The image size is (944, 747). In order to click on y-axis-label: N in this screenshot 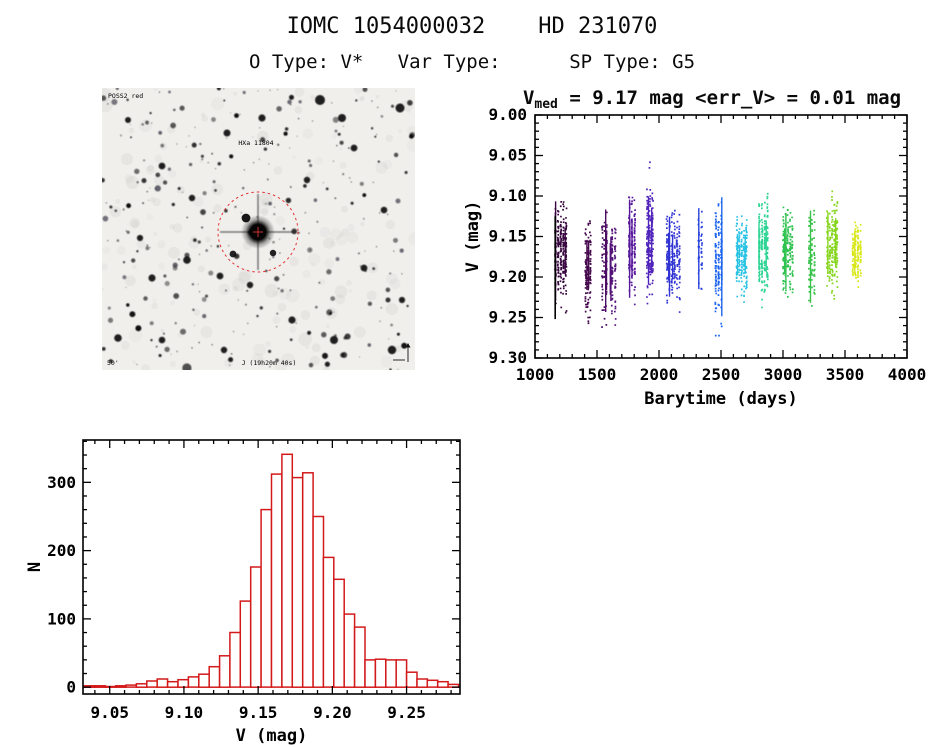, I will do `click(35, 567)`.